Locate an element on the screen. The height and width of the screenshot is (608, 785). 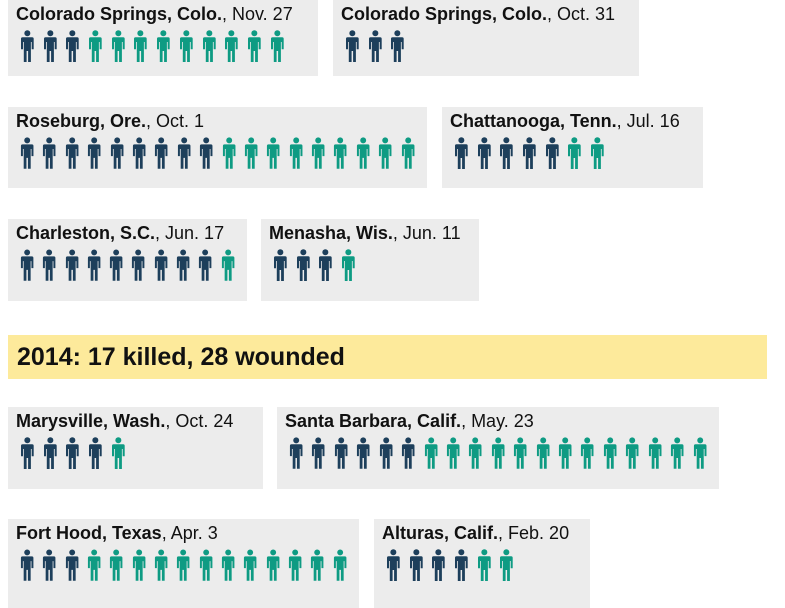
incident-title: Marysville, Wash., Oct. 24 is located at coordinates (135, 421).